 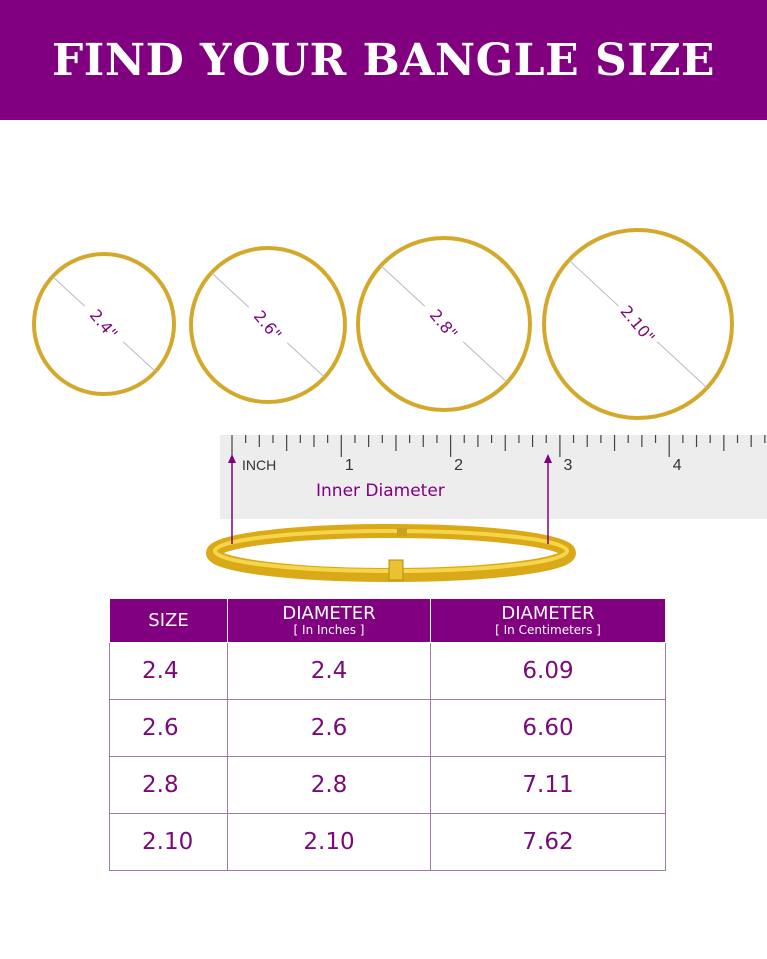 I want to click on ruler-number: 3, so click(x=567, y=465).